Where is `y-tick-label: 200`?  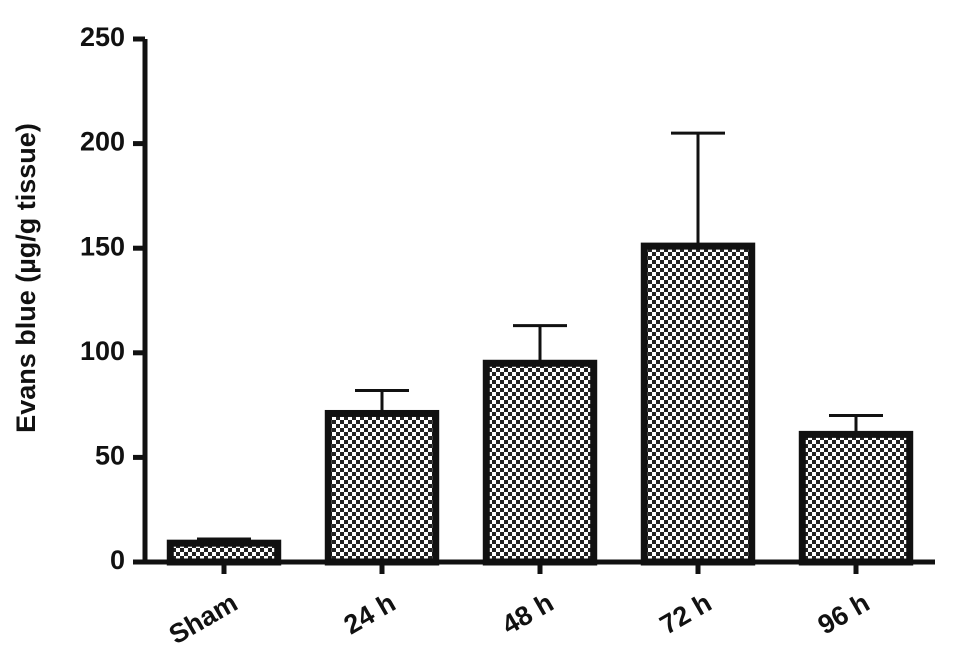
y-tick-label: 200 is located at coordinates (102, 142).